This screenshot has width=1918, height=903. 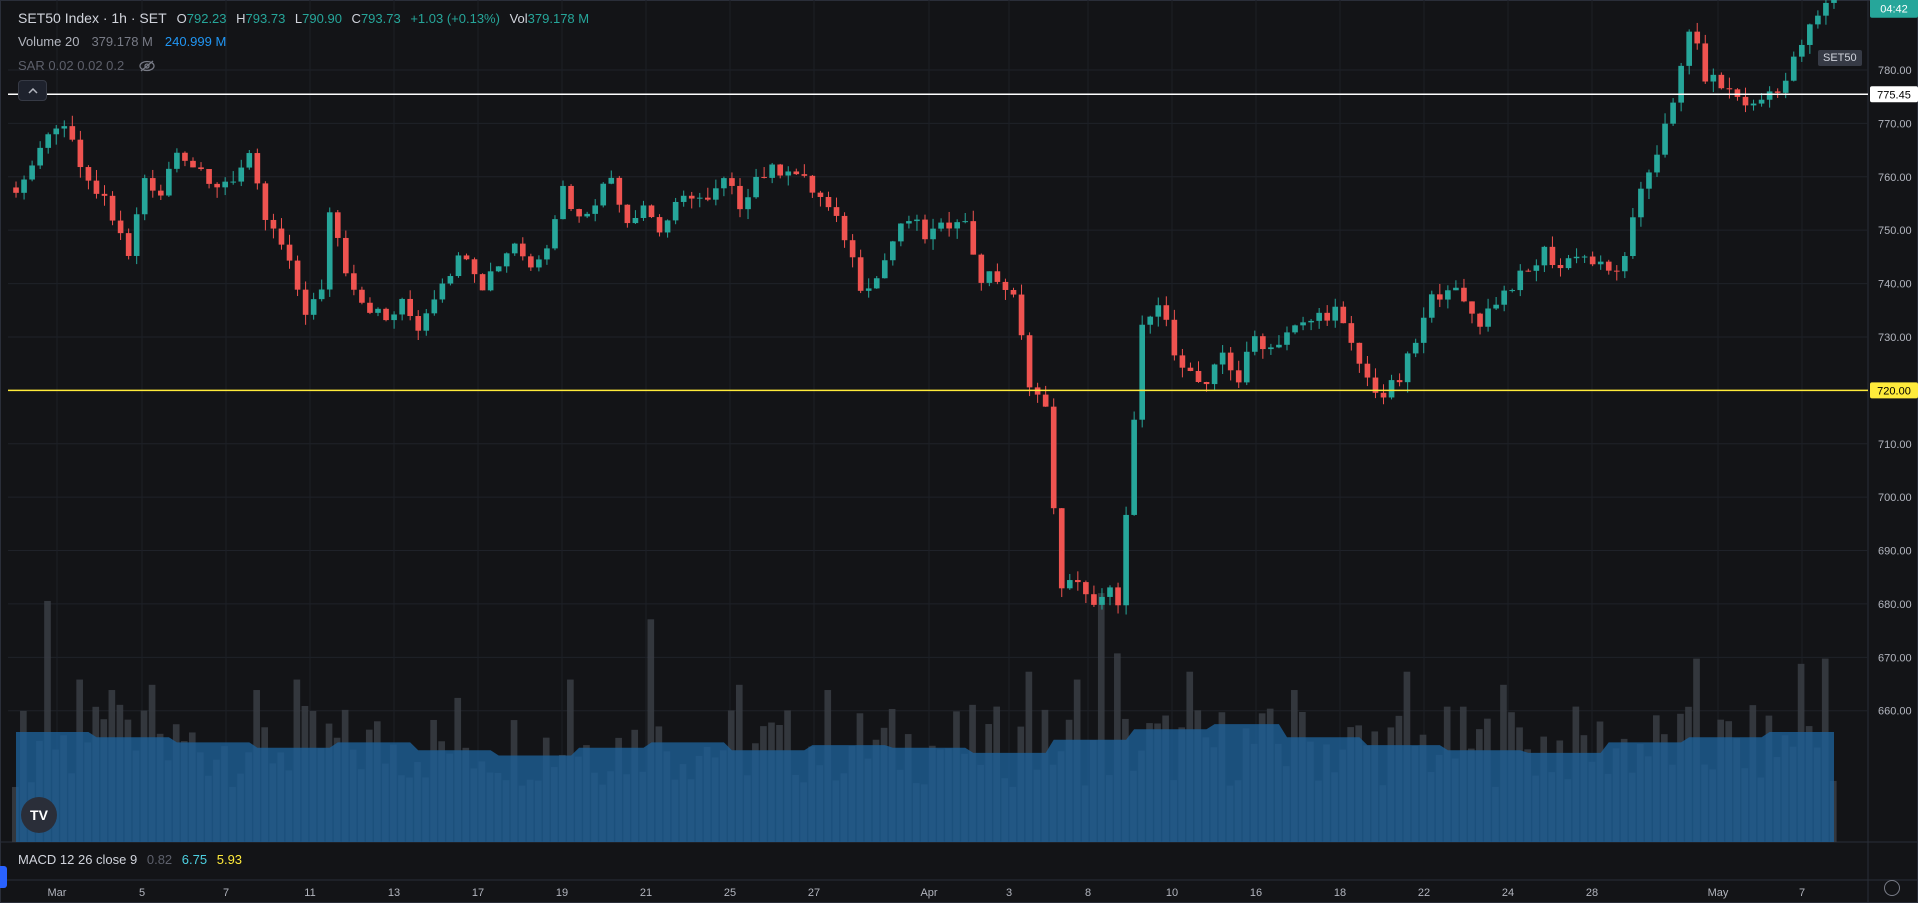 What do you see at coordinates (298, 18) in the screenshot?
I see `low-label: L` at bounding box center [298, 18].